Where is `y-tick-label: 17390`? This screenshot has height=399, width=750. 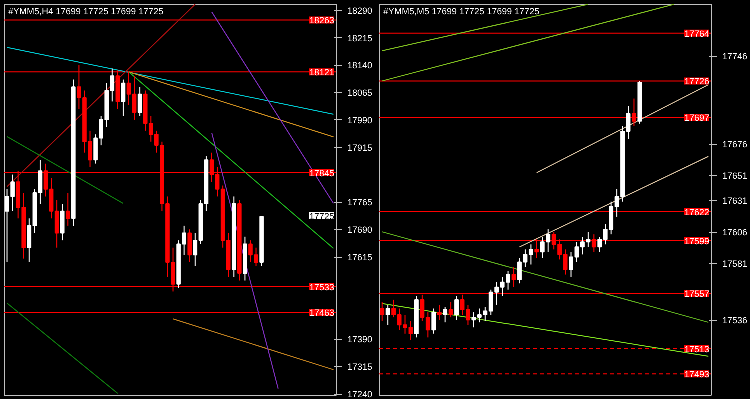 y-tick-label: 17390 is located at coordinates (360, 339).